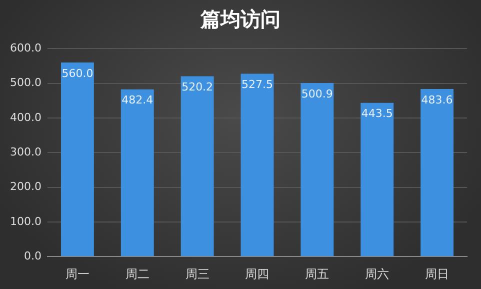 This screenshot has height=289, width=481. What do you see at coordinates (437, 99) in the screenshot?
I see `data-label: 483.6` at bounding box center [437, 99].